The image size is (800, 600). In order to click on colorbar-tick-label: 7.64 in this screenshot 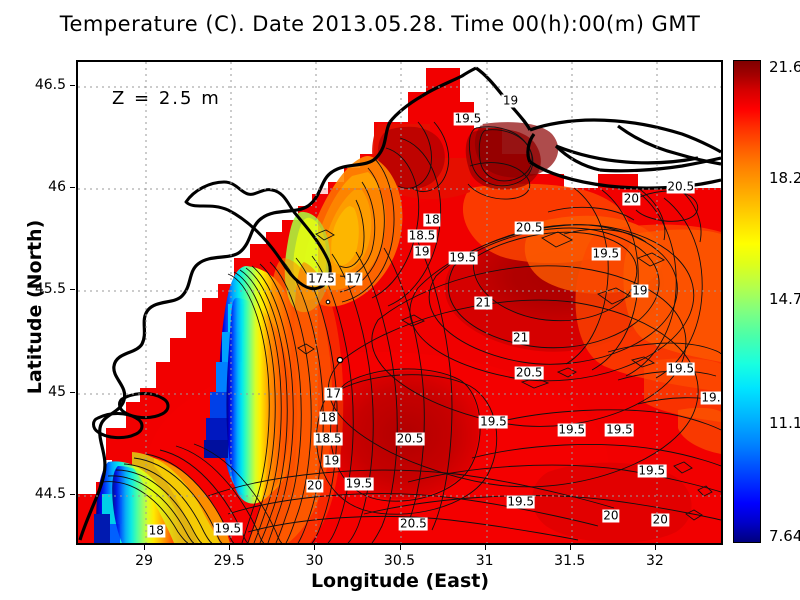, I will do `click(784, 536)`.